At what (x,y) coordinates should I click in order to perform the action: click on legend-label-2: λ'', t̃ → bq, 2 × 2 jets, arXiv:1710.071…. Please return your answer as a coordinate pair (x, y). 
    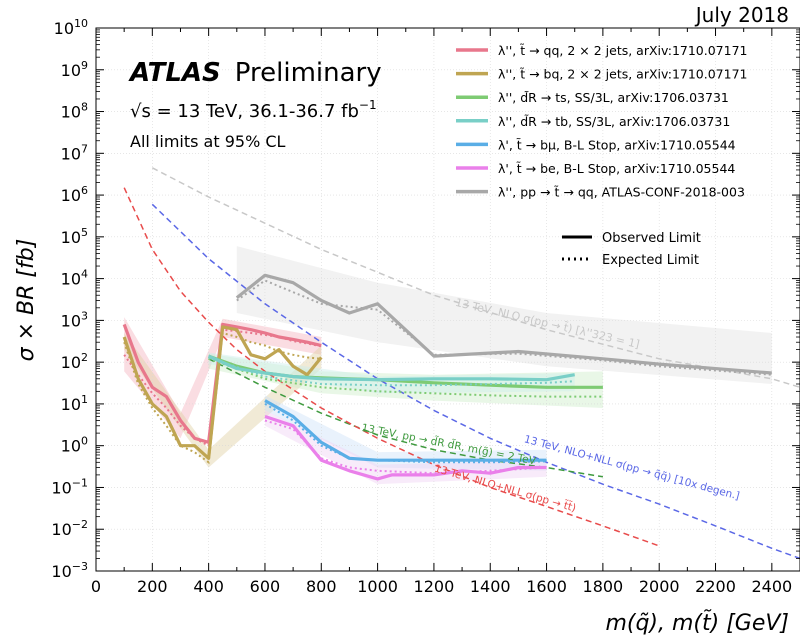
    Looking at the image, I should click on (623, 74).